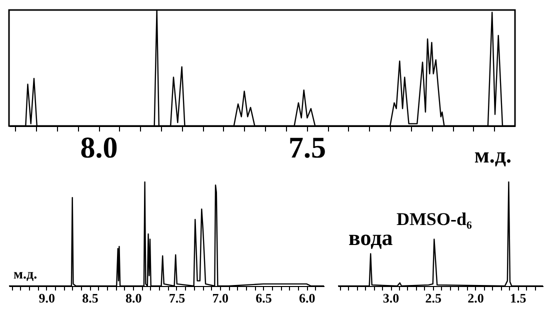  What do you see at coordinates (264, 298) in the screenshot?
I see `x-tick-label: 6.5` at bounding box center [264, 298].